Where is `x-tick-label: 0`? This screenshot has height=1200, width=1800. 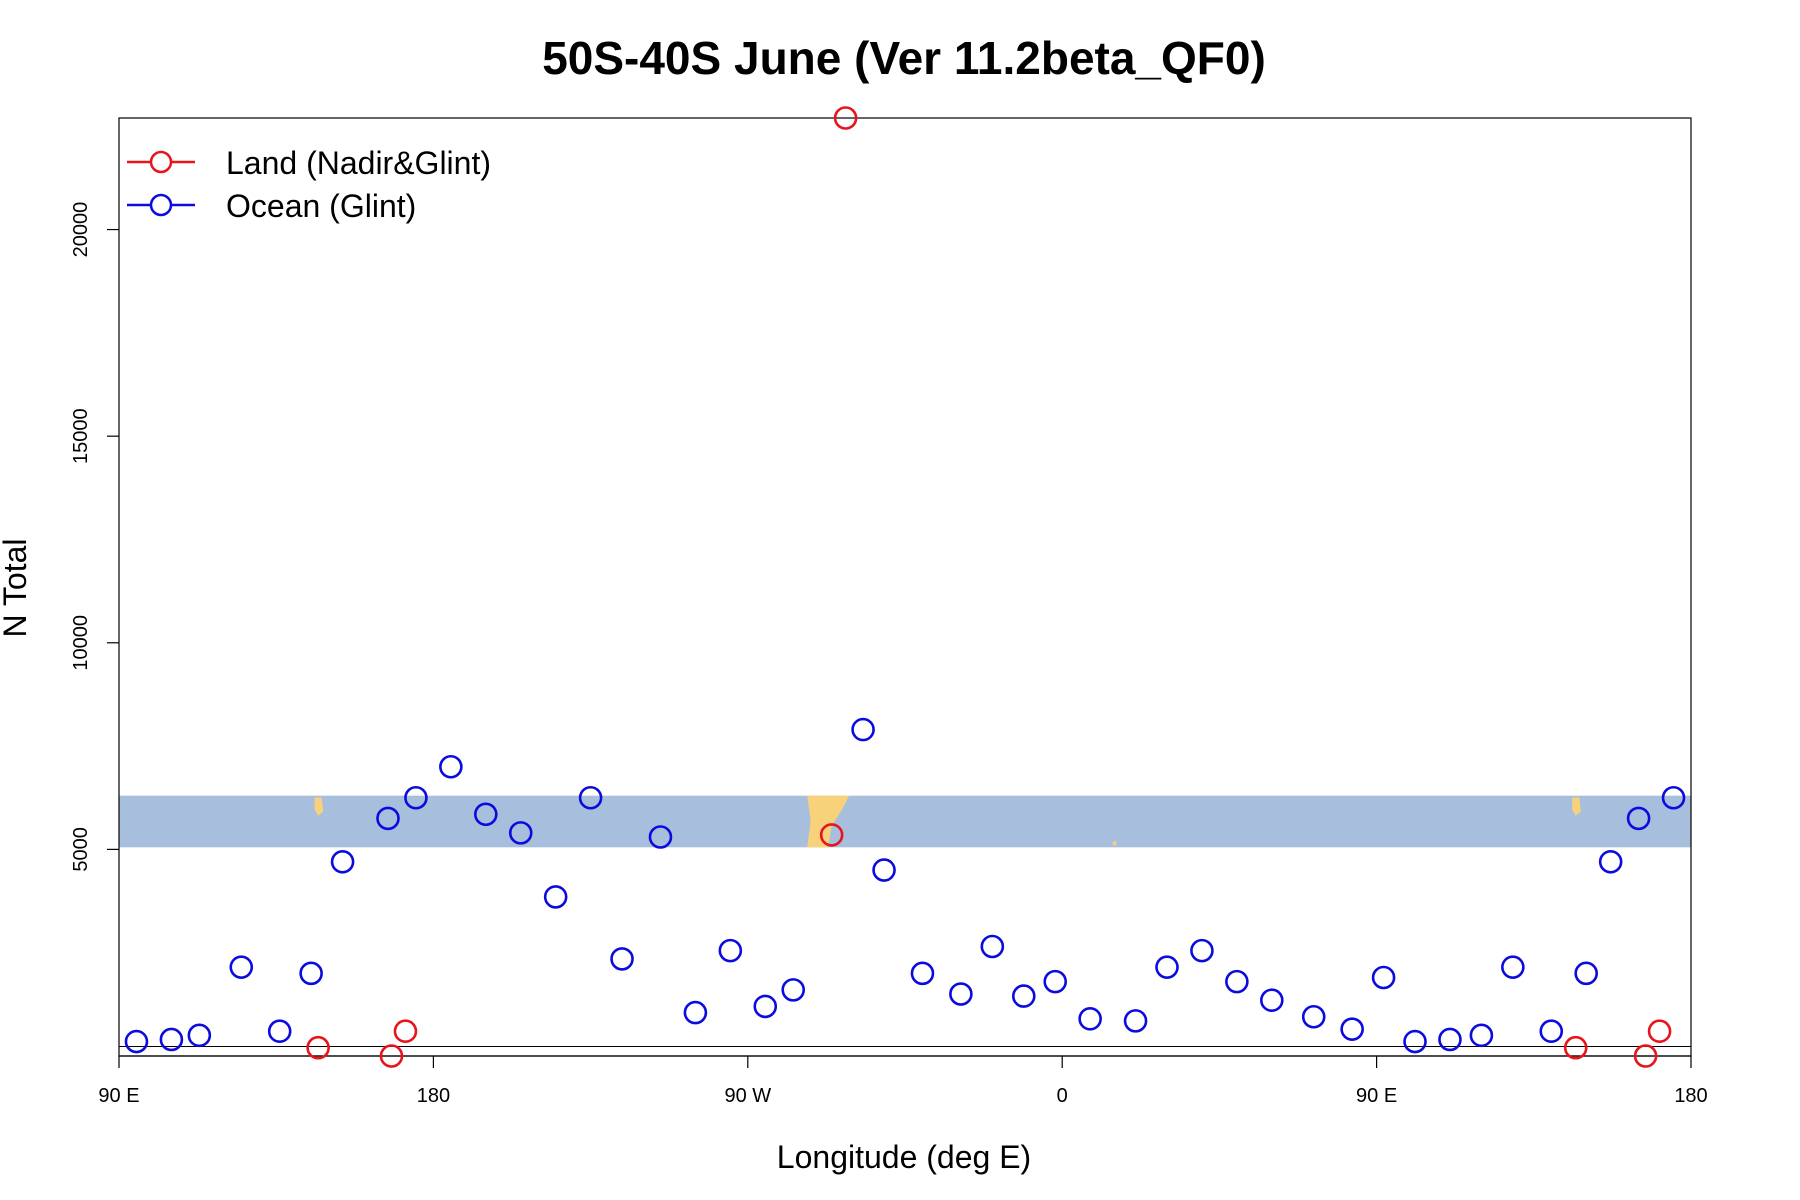
x-tick-label: 0 is located at coordinates (1062, 1096).